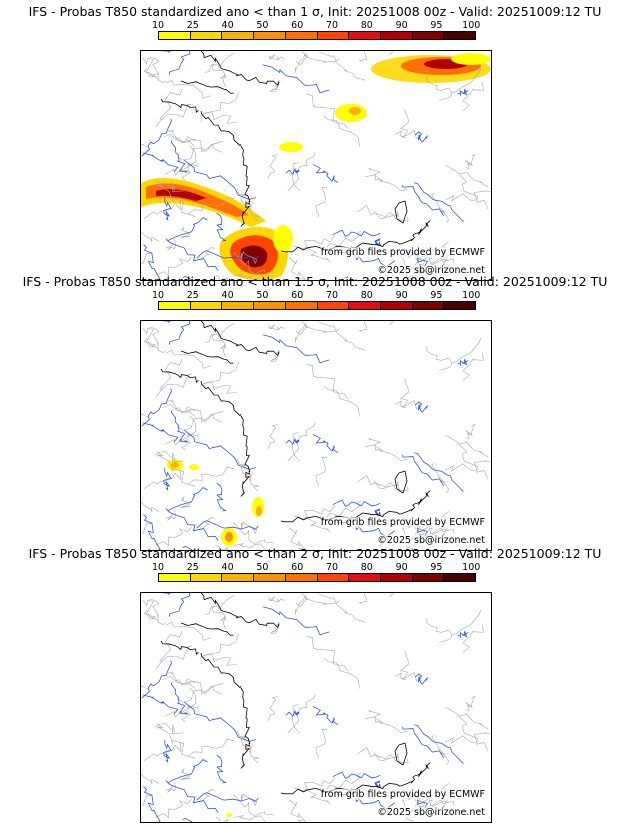  I want to click on colorbar, so click(317, 35).